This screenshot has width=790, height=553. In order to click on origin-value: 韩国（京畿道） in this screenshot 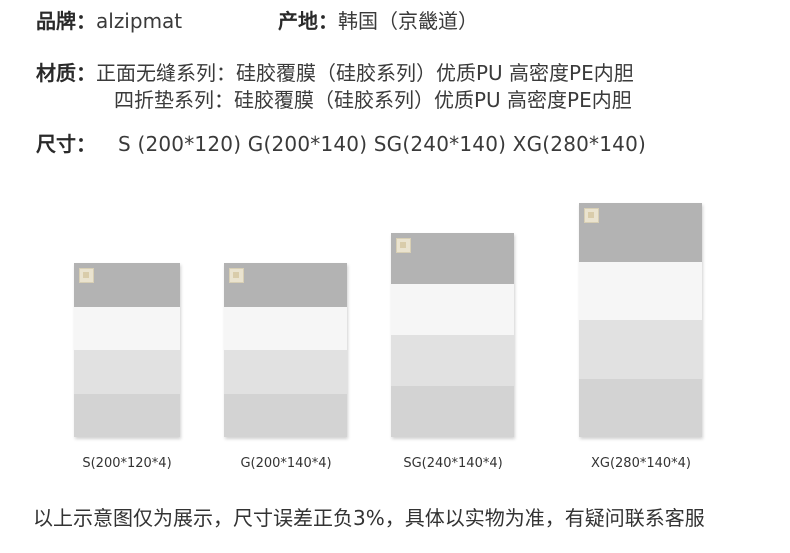, I will do `click(408, 21)`.